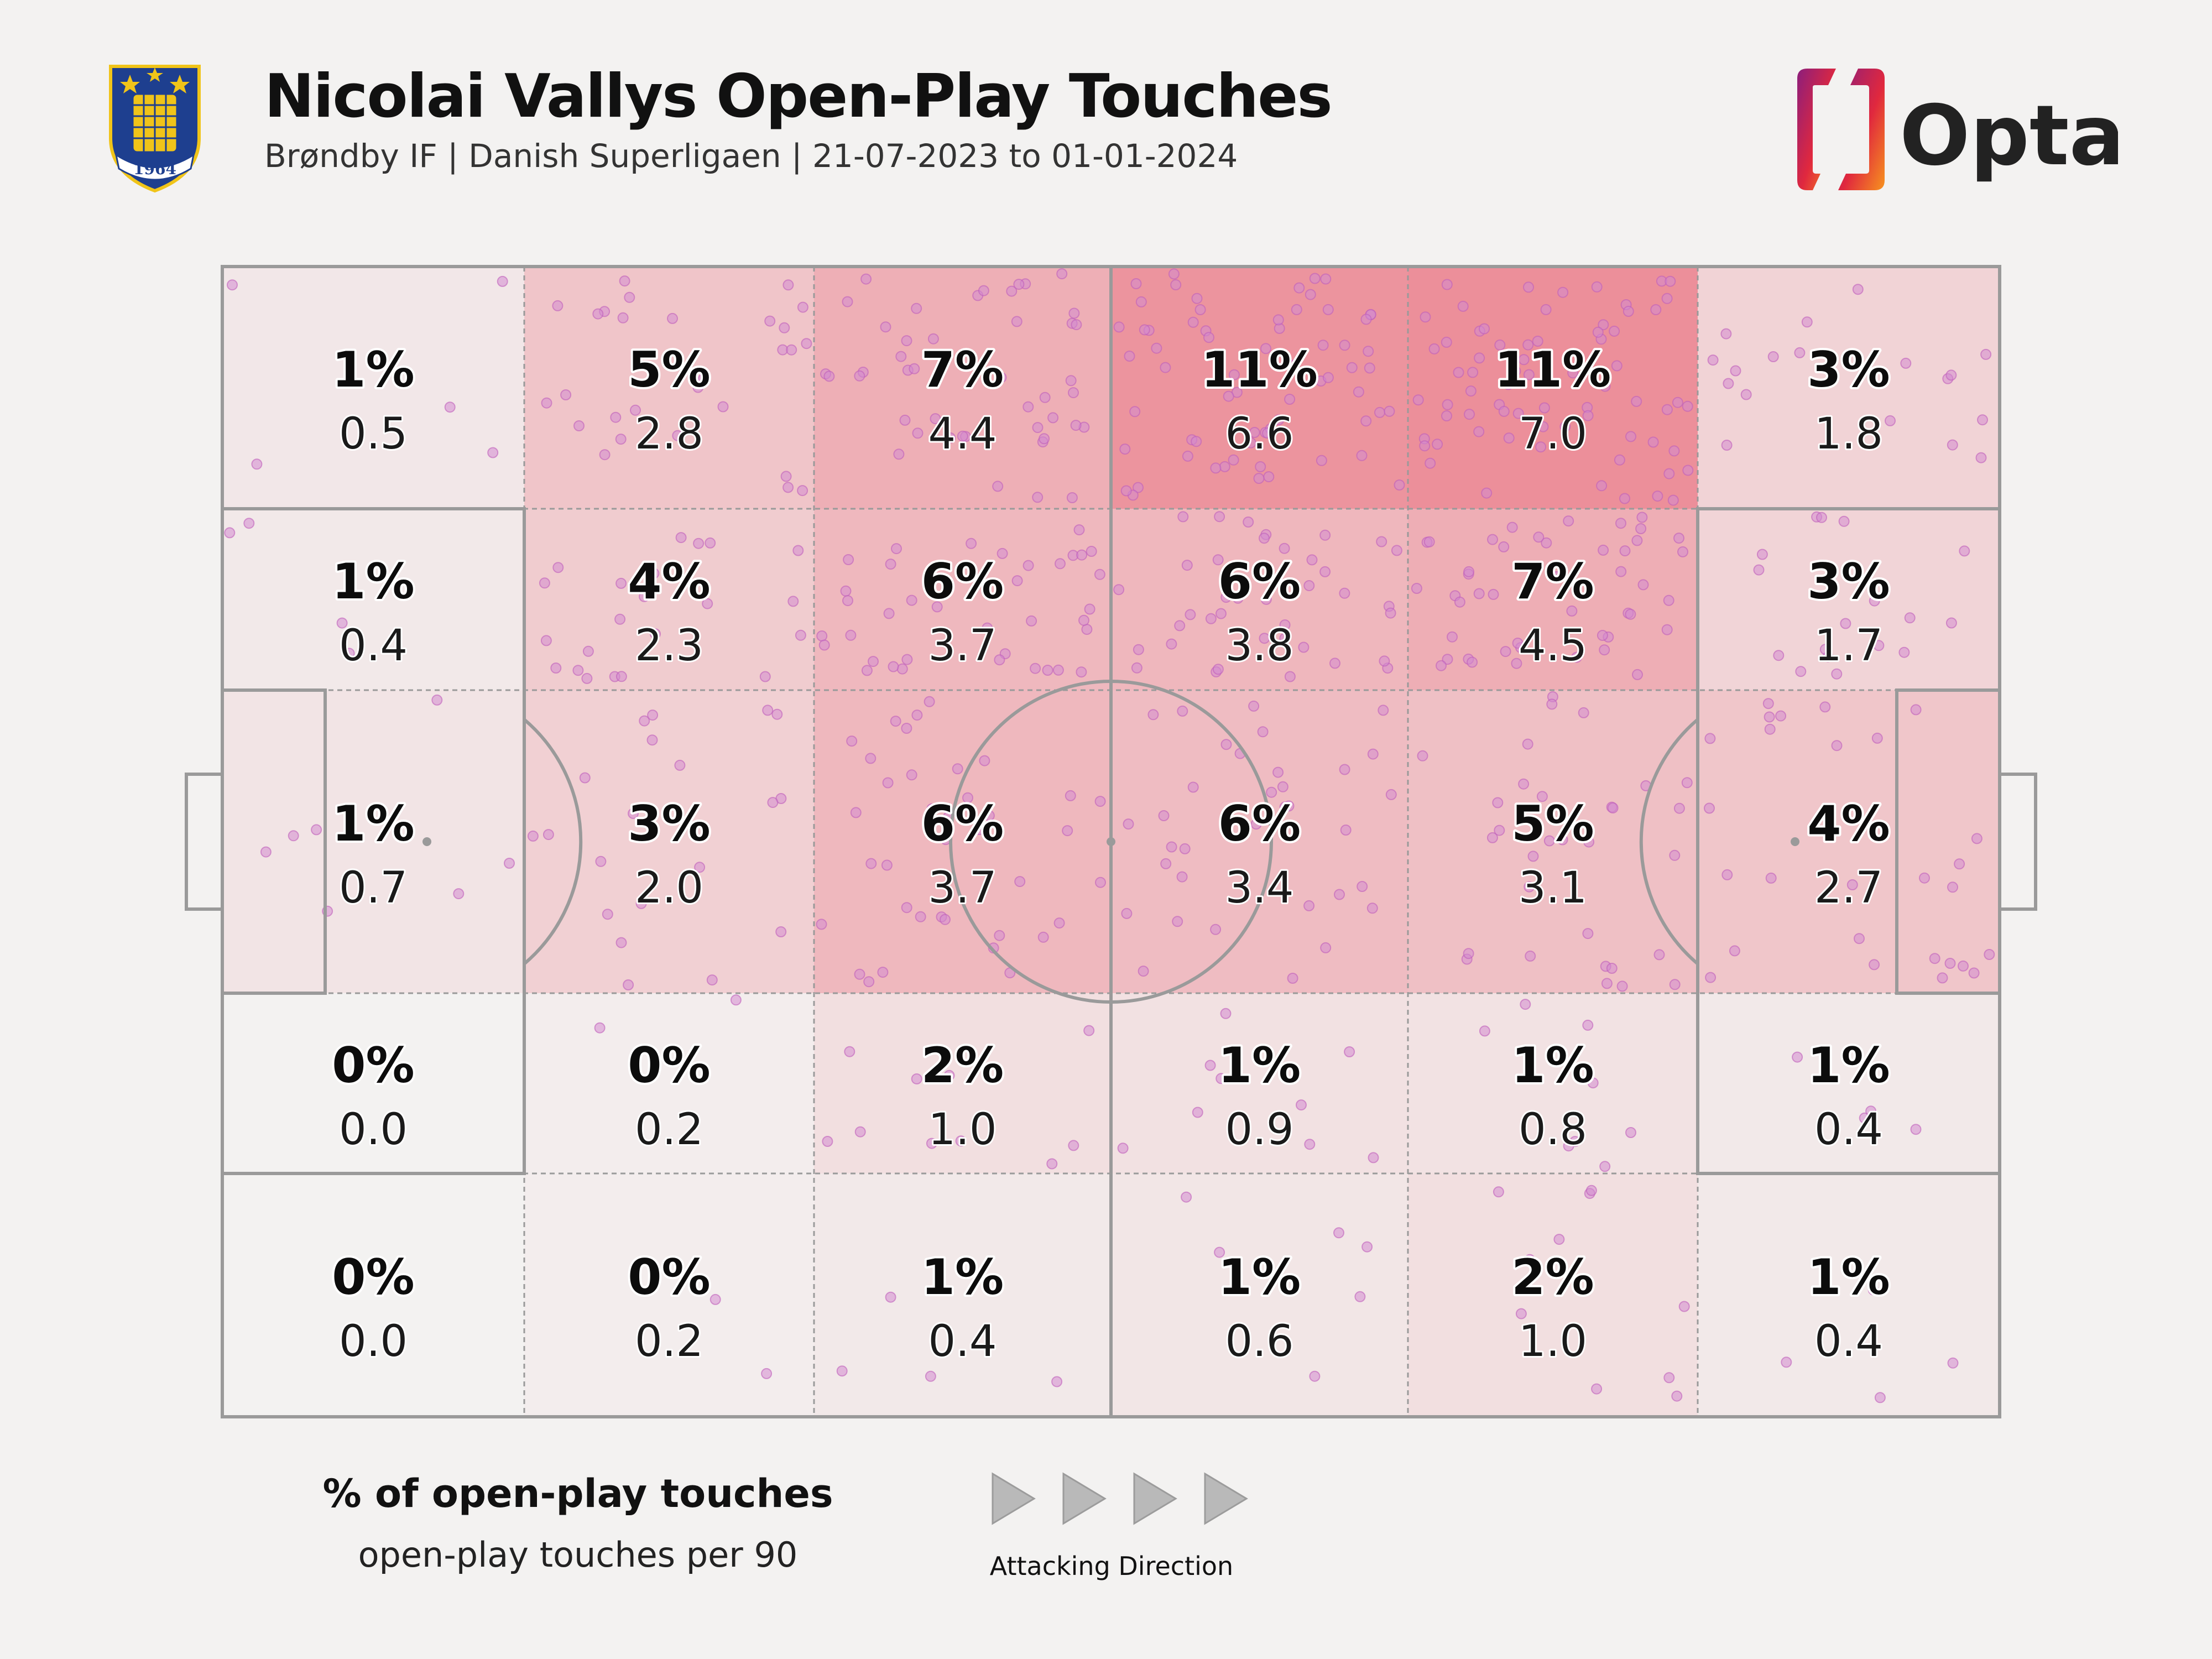 The image size is (2212, 1659). Describe the element at coordinates (799, 96) in the screenshot. I see `chart-title: Nicolai Vallys Open-Play Touches` at that location.